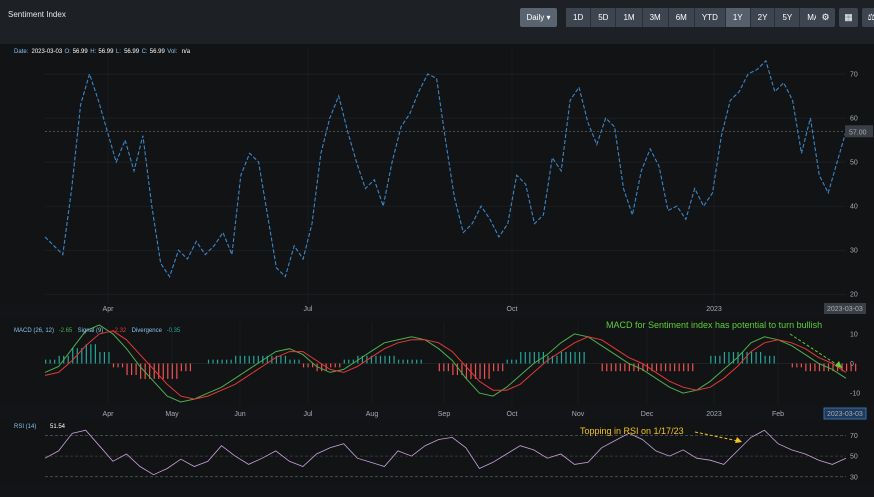 This screenshot has width=874, height=497. Describe the element at coordinates (848, 17) in the screenshot. I see `calculator-icon: ▦` at that location.